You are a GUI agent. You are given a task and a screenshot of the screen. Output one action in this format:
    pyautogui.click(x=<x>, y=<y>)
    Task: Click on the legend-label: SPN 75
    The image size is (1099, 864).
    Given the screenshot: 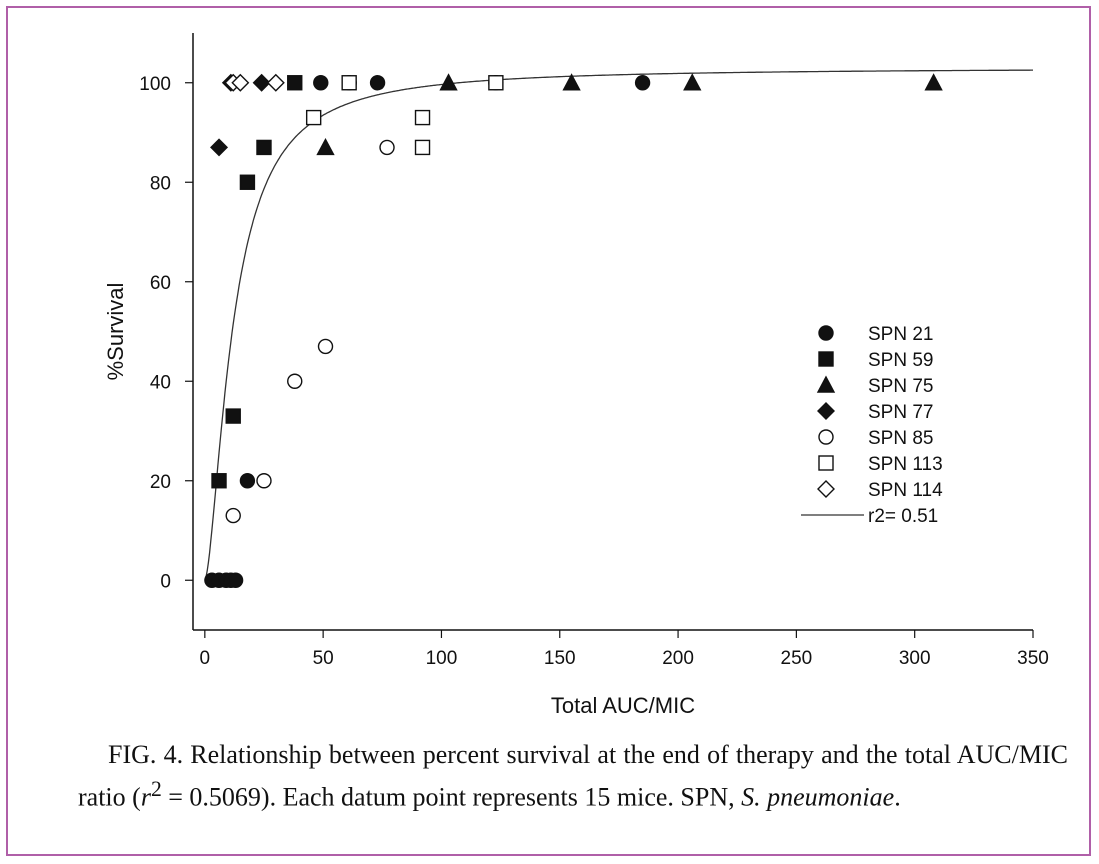 What is the action you would take?
    pyautogui.click(x=900, y=386)
    